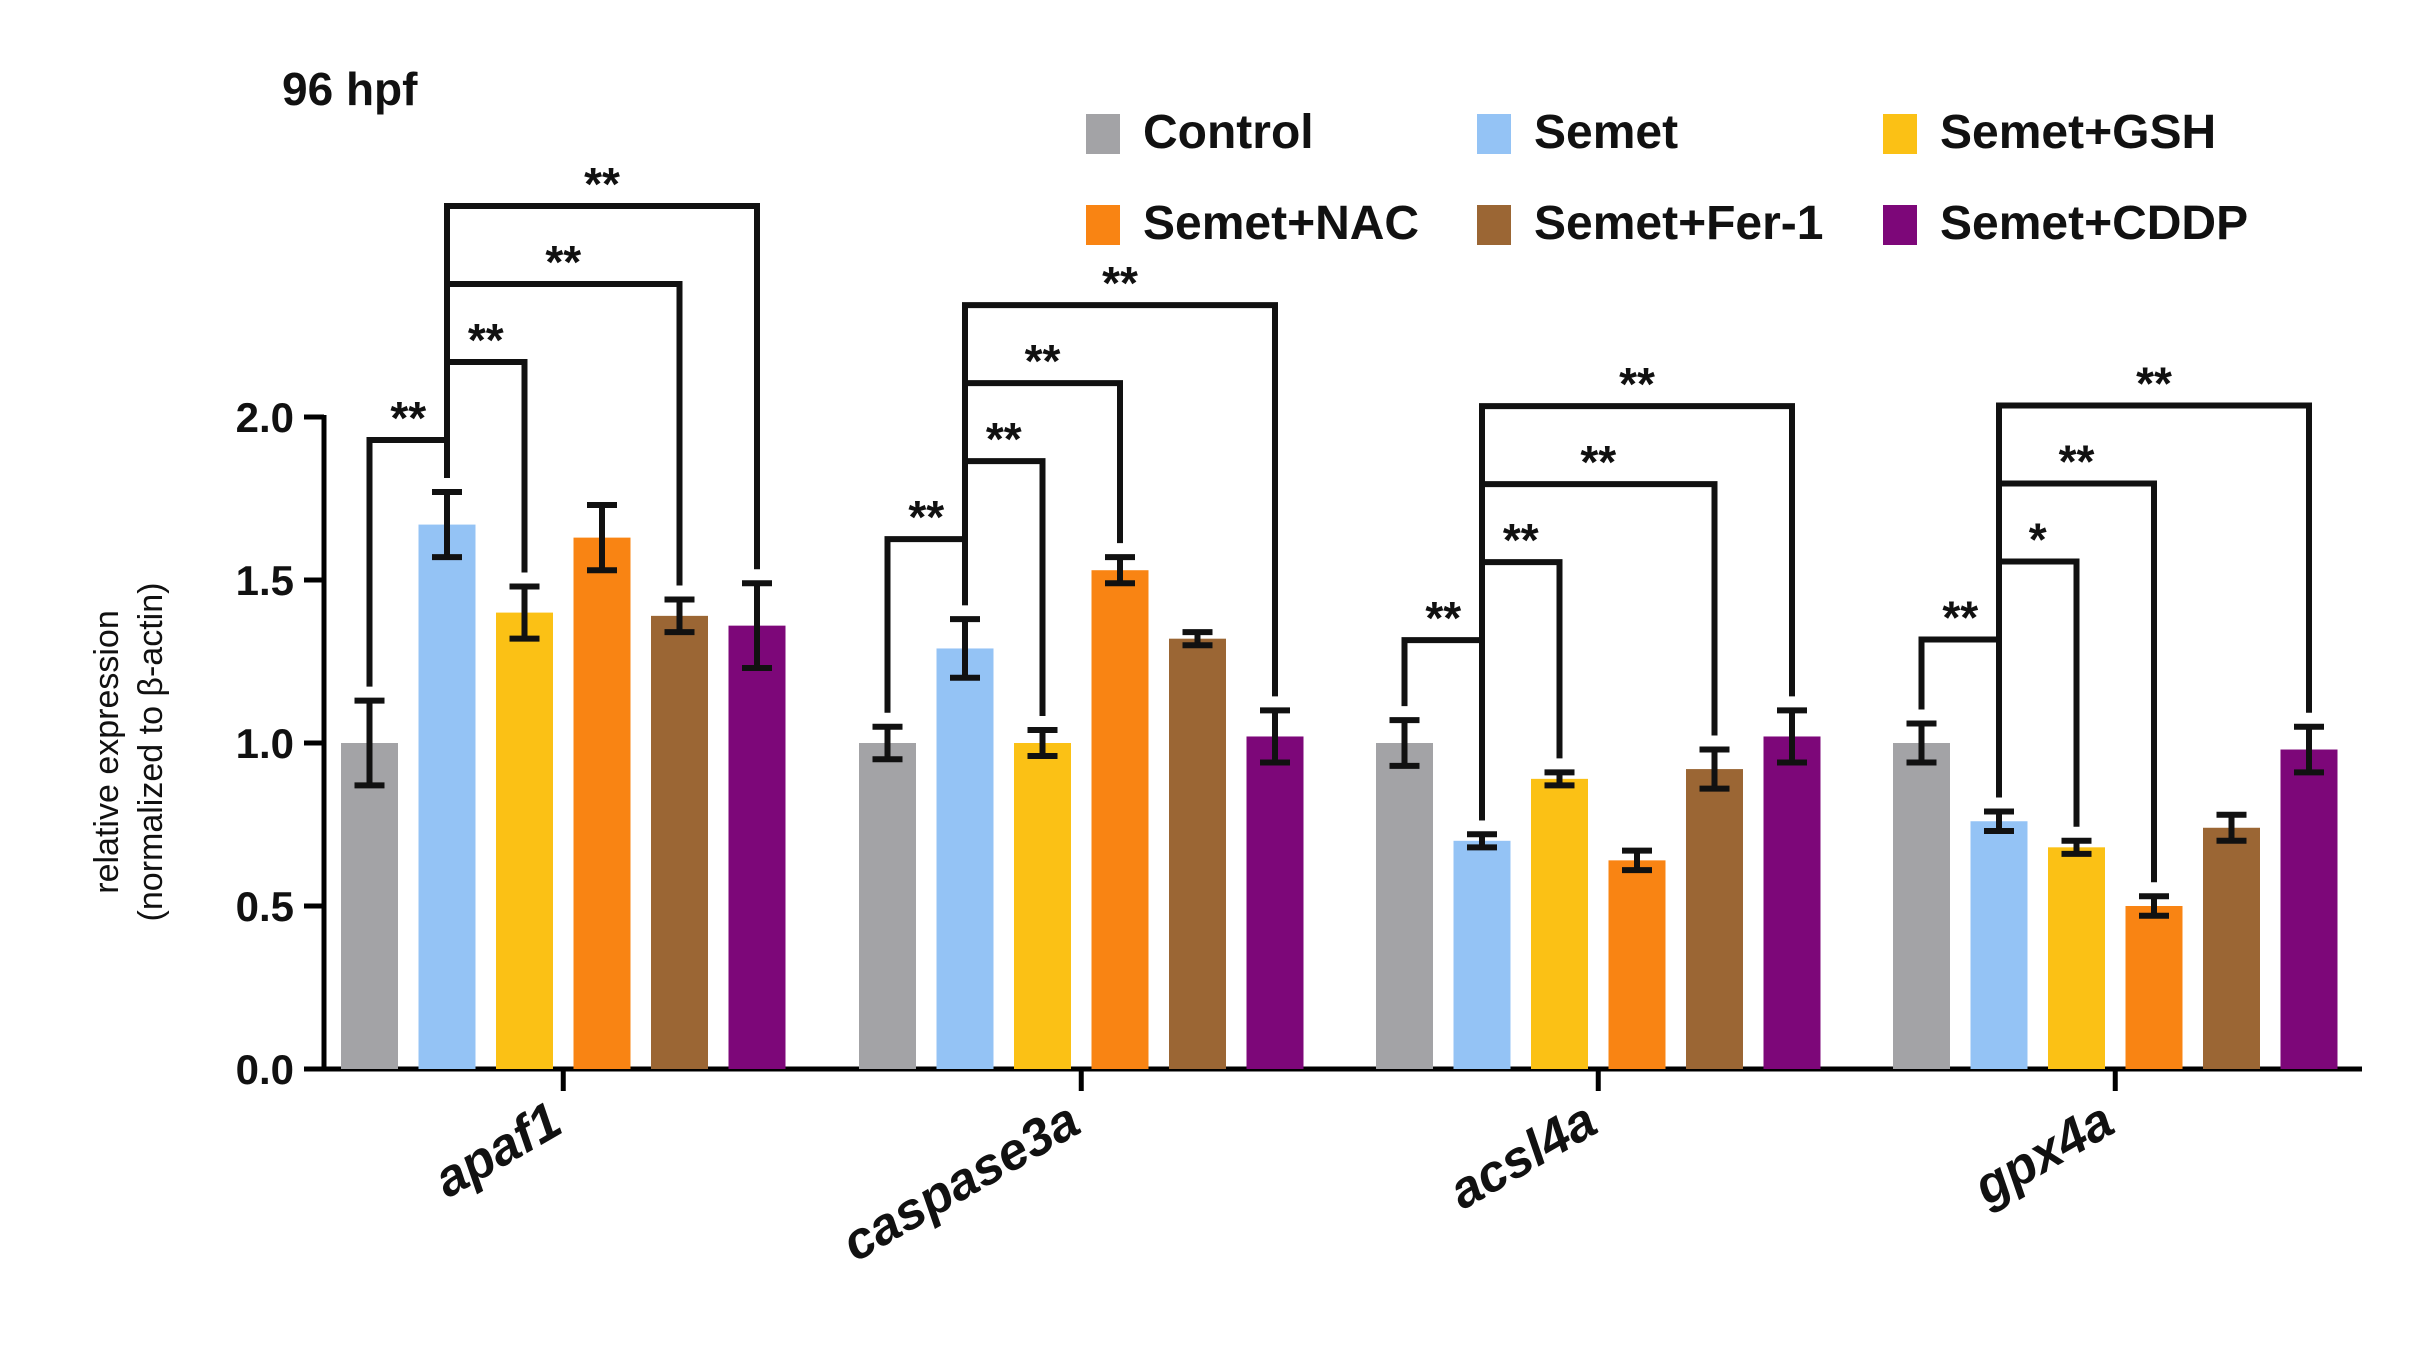 This screenshot has width=2416, height=1356. Describe the element at coordinates (265, 743) in the screenshot. I see `y-tick-label: 1.0` at that location.